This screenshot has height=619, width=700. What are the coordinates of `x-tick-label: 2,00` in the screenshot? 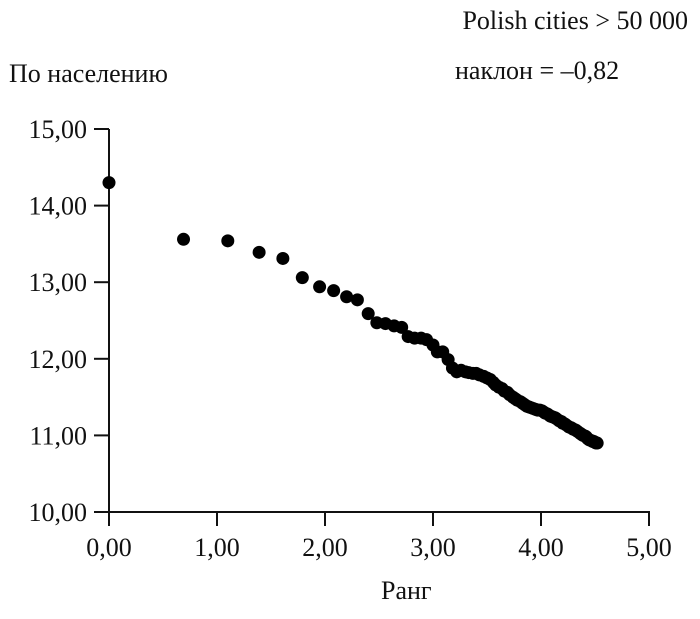 It's located at (325, 547).